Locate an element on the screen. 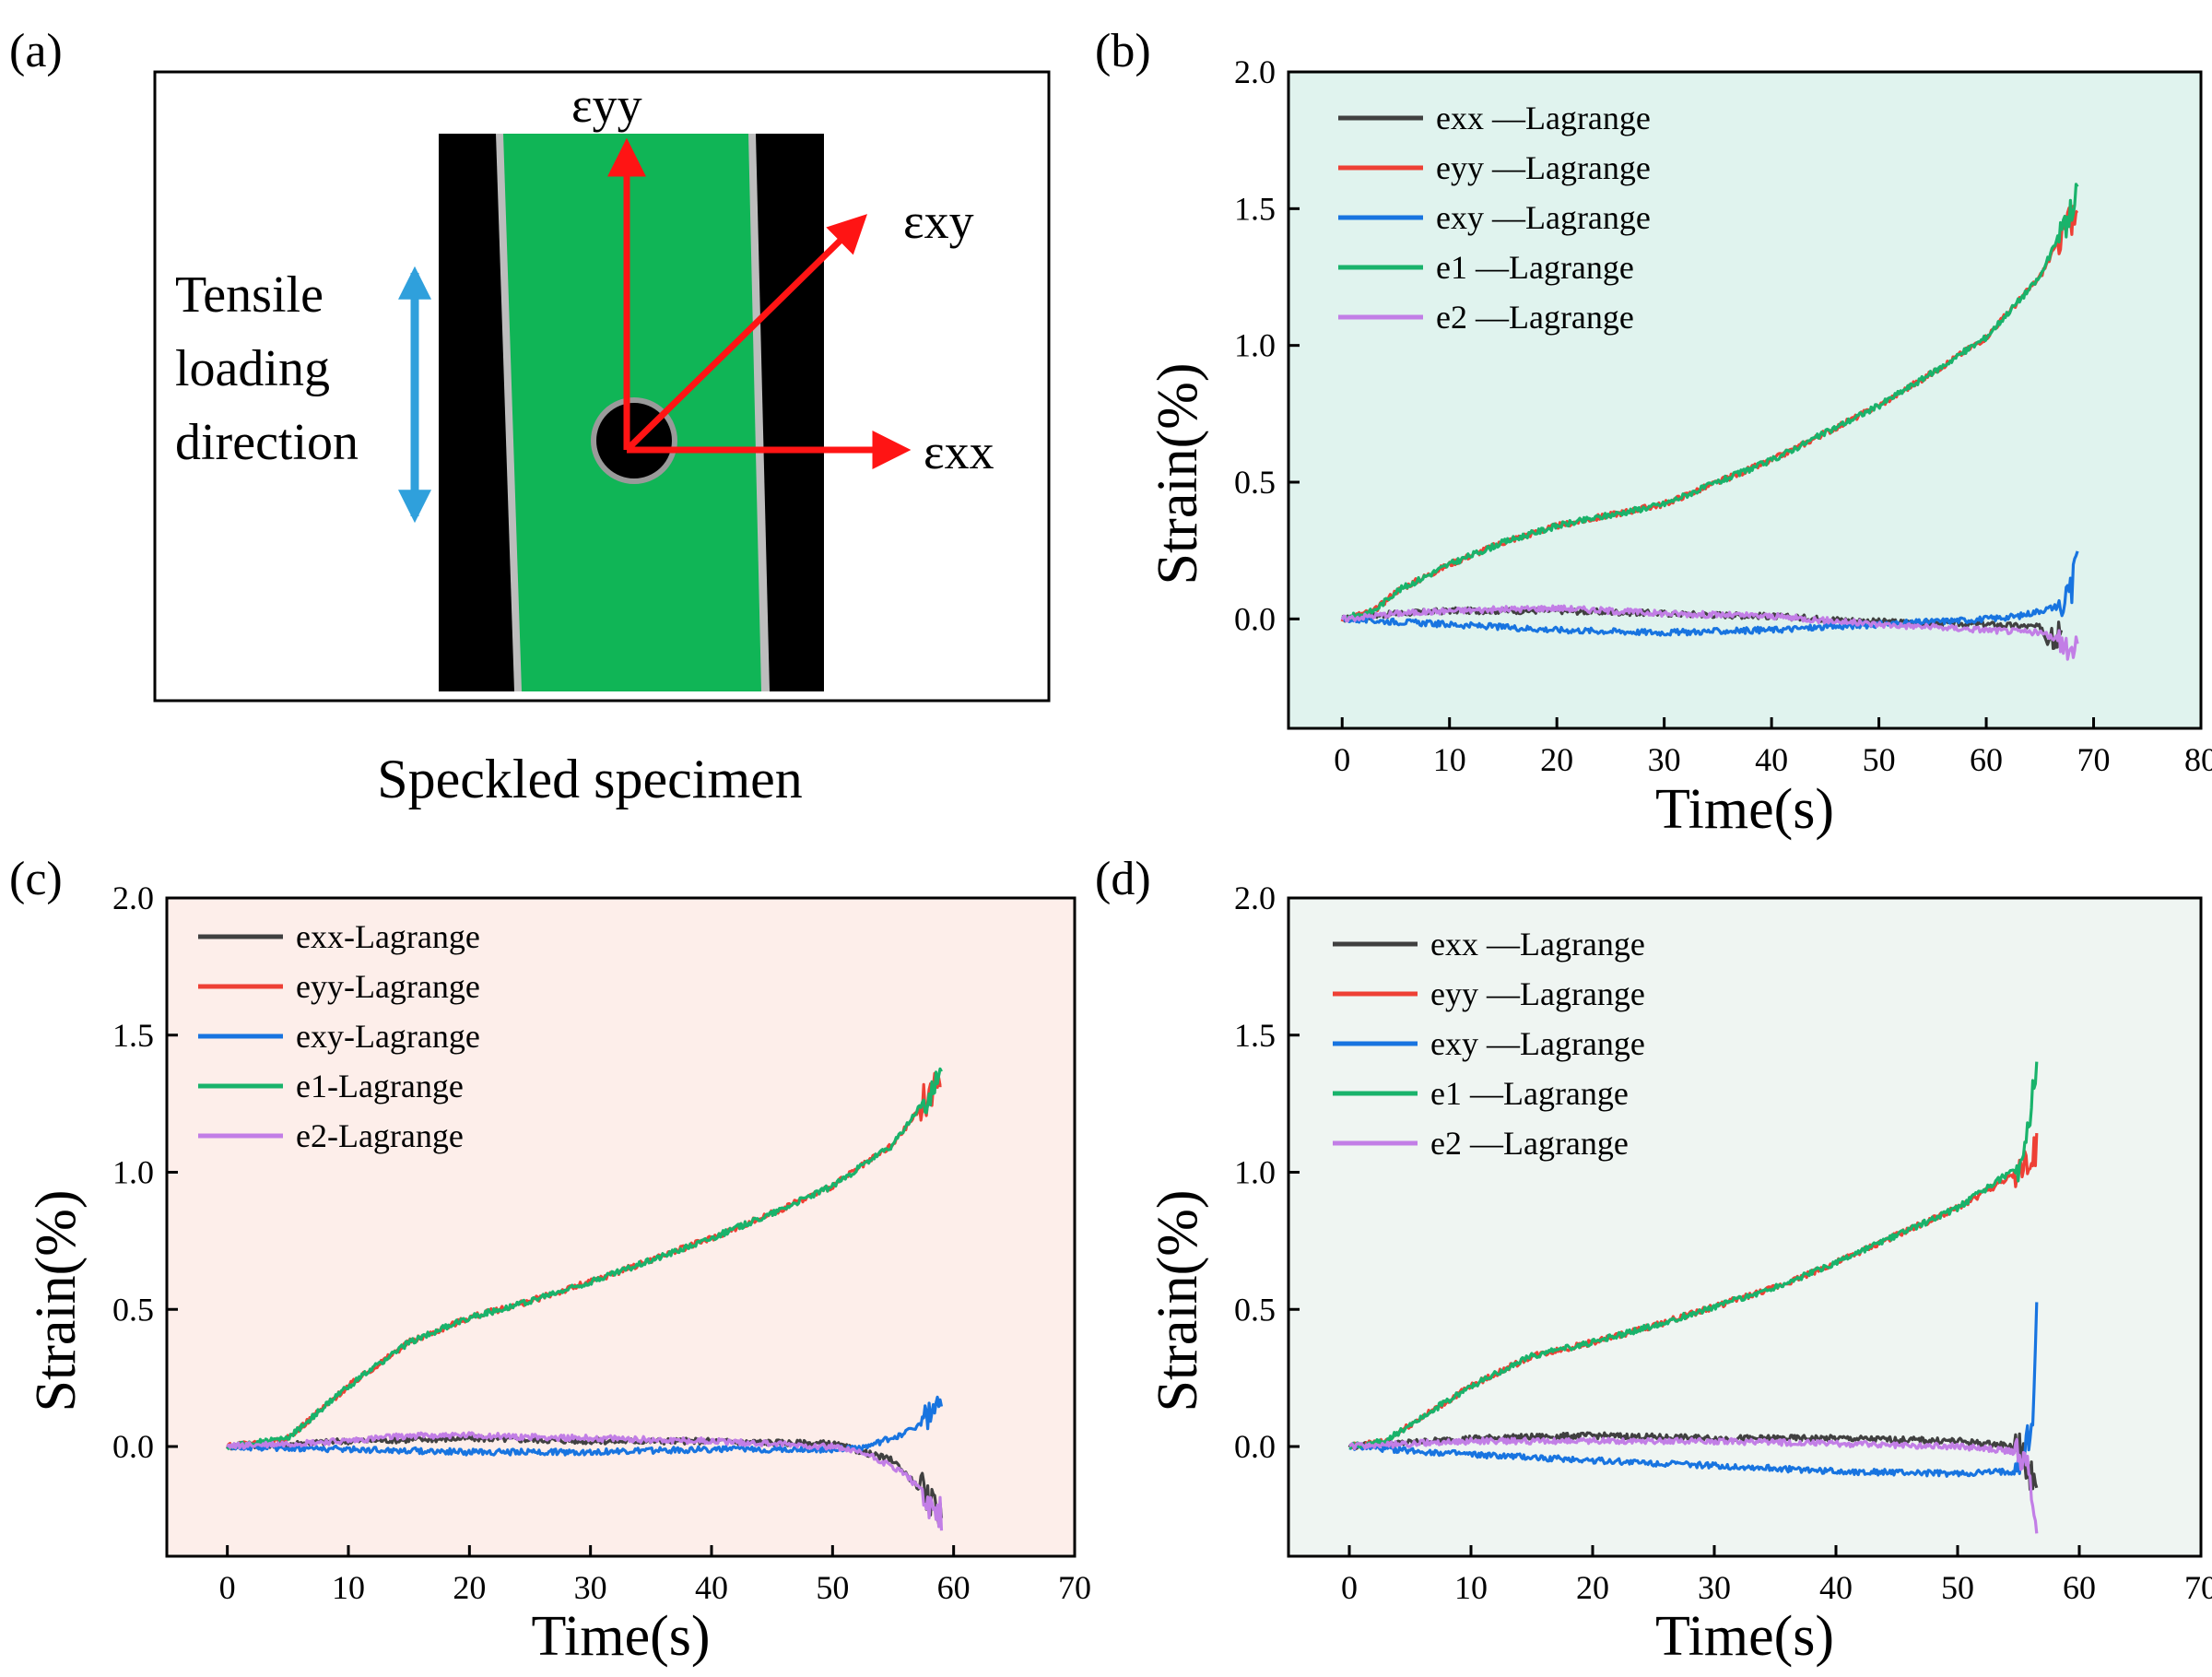 This screenshot has height=1677, width=2212. panel-d-label: (d) is located at coordinates (1123, 879).